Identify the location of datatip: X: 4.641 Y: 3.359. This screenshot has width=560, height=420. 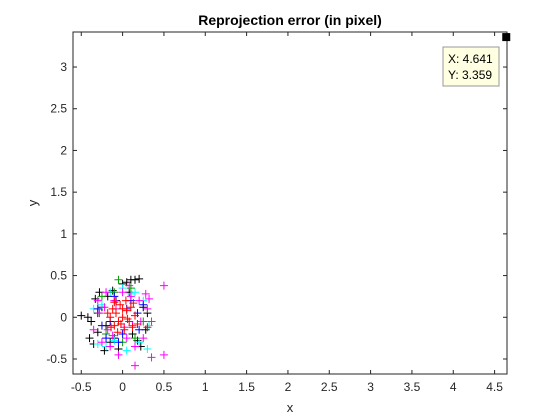
(476, 60).